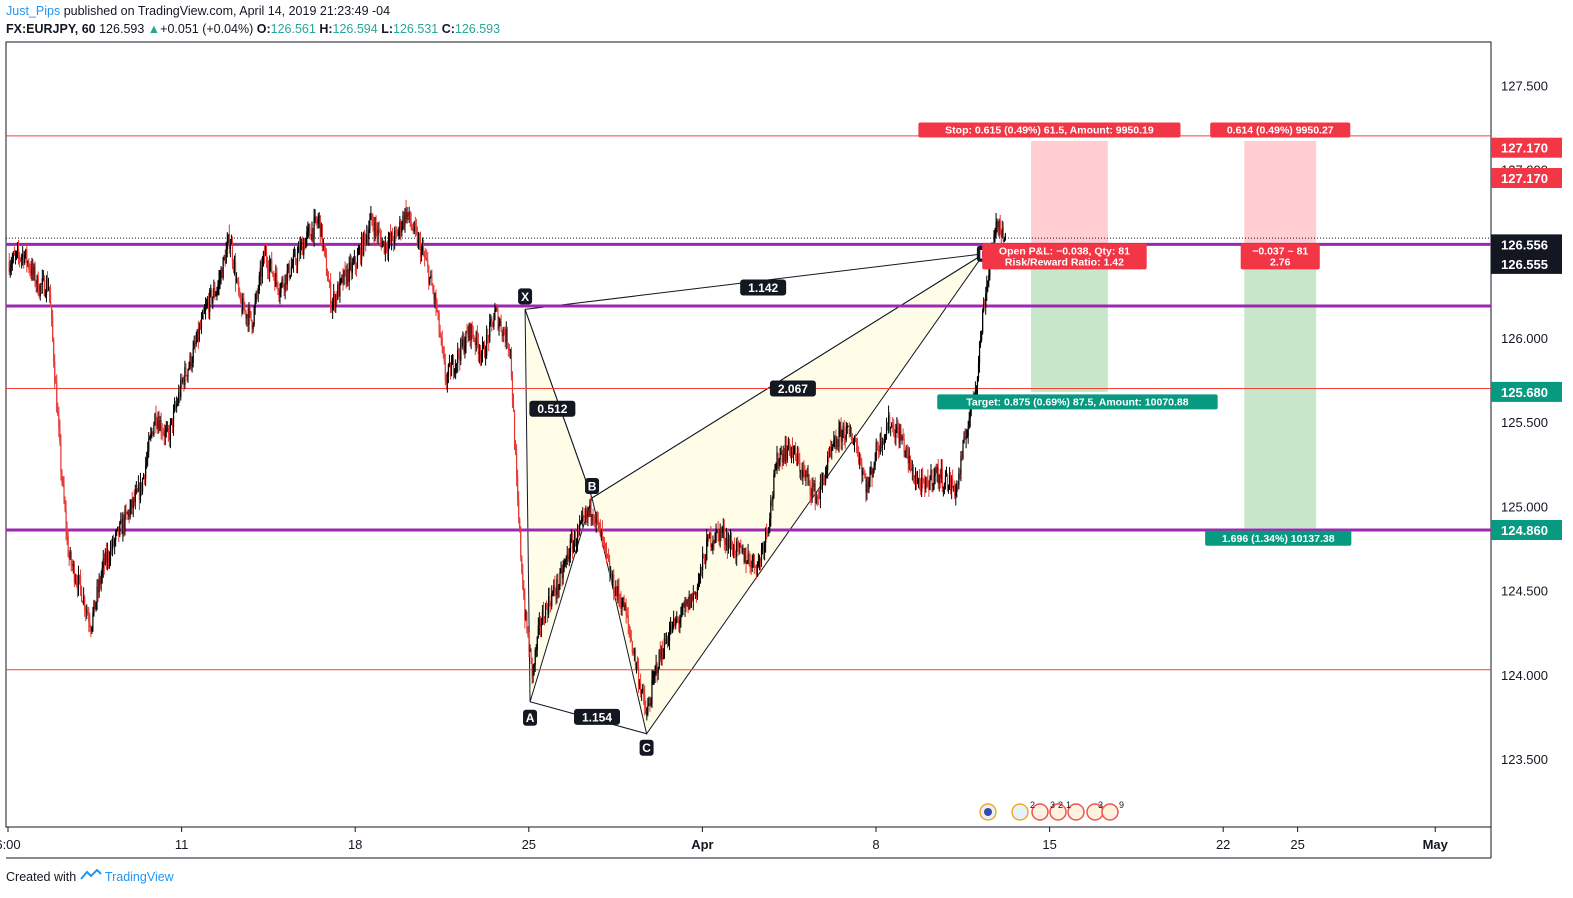 The image size is (1573, 898). I want to click on price-axis-badge-text: 126.556, so click(1524, 244).